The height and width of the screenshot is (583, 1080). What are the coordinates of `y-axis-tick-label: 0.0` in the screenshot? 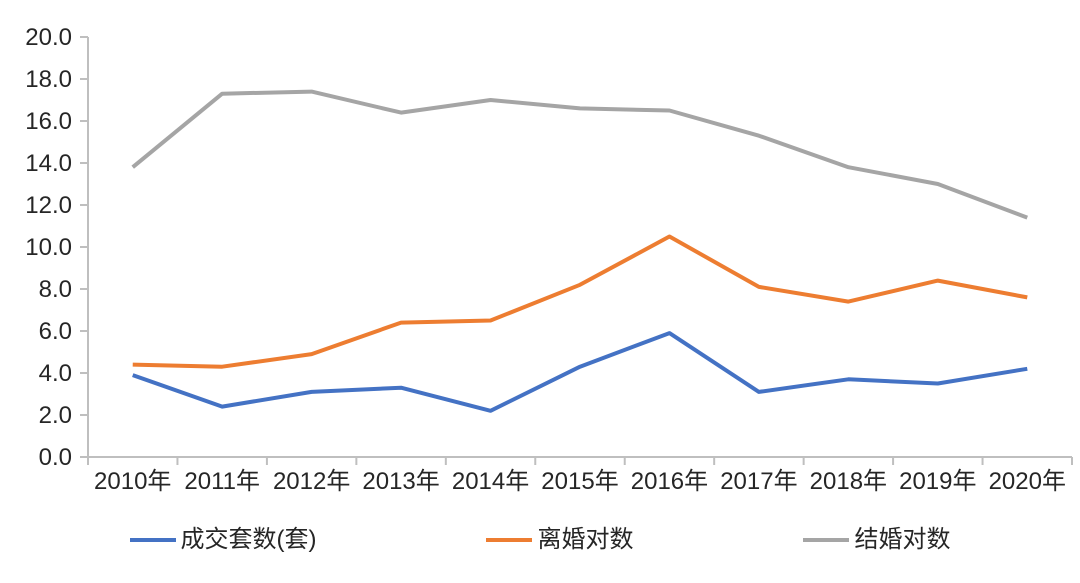 It's located at (55, 457).